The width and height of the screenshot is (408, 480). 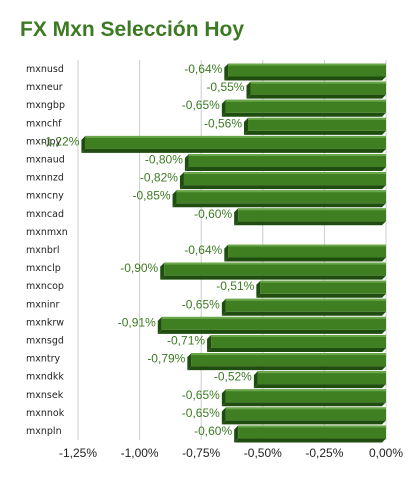 I want to click on category-label: mxnbrl, so click(x=42, y=250).